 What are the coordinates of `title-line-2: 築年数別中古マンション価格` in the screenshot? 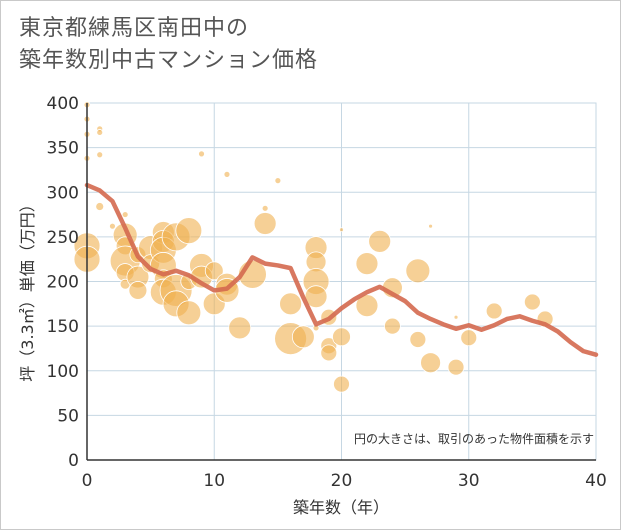 It's located at (169, 60).